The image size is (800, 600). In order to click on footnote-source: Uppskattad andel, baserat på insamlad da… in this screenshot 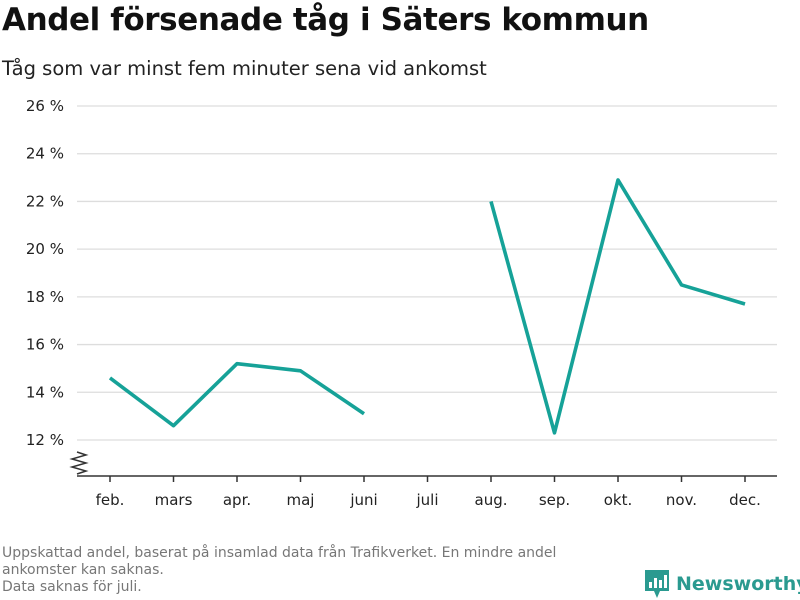, I will do `click(279, 561)`.